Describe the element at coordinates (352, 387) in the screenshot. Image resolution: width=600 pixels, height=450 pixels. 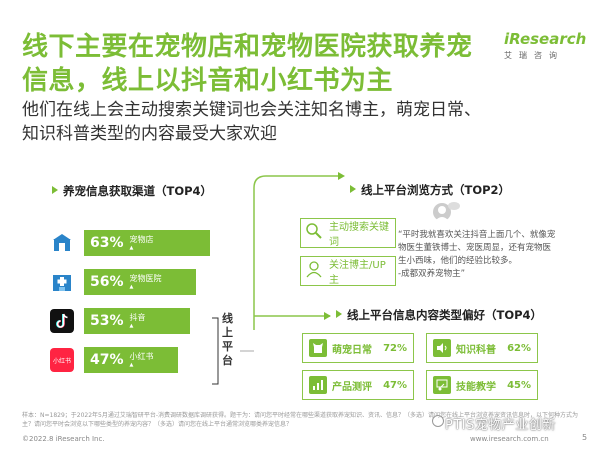
I see `content-type-label: 产品测评` at that location.